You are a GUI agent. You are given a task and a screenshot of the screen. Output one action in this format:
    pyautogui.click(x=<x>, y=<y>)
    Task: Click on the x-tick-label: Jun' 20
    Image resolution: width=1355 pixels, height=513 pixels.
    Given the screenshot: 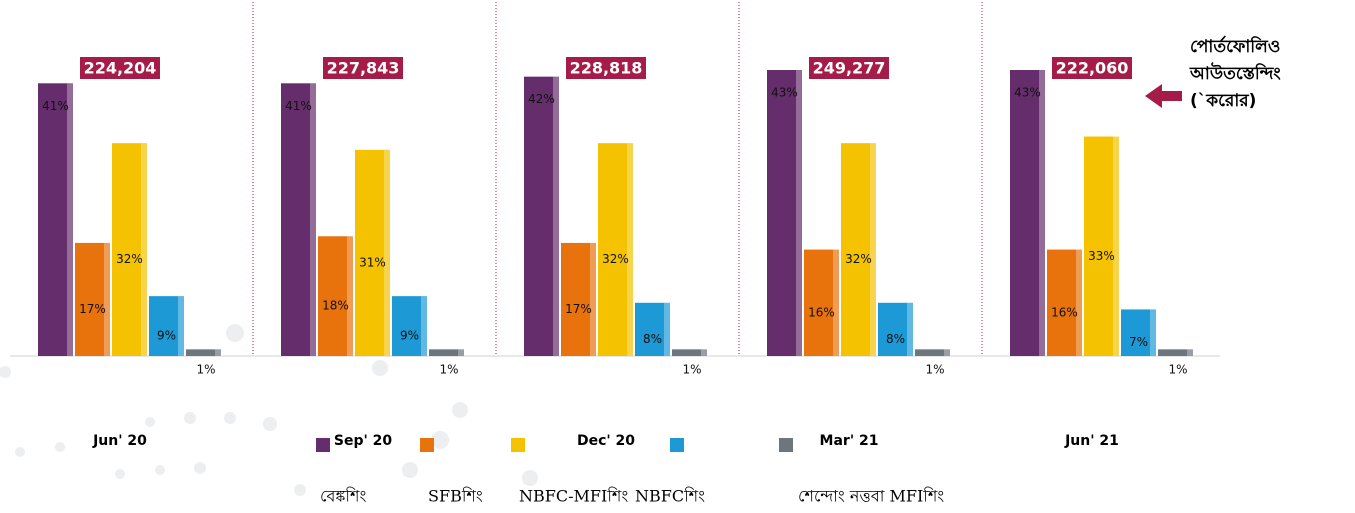 What is the action you would take?
    pyautogui.click(x=119, y=441)
    